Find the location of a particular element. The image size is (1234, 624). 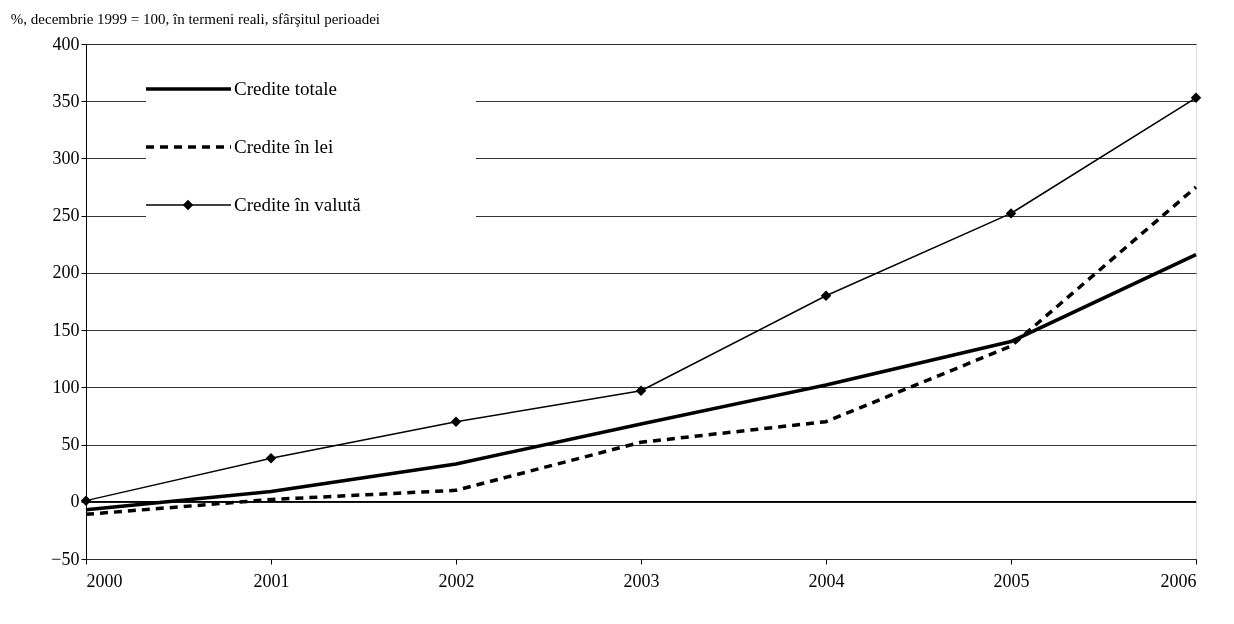

y-tick-label: 200 is located at coordinates (66, 272).